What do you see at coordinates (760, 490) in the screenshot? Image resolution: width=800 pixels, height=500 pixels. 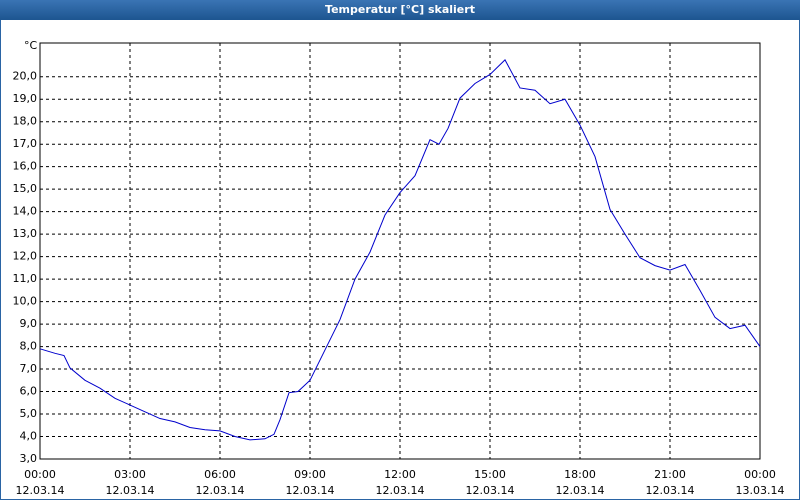 I see `x-tick-date: 13.03.14` at bounding box center [760, 490].